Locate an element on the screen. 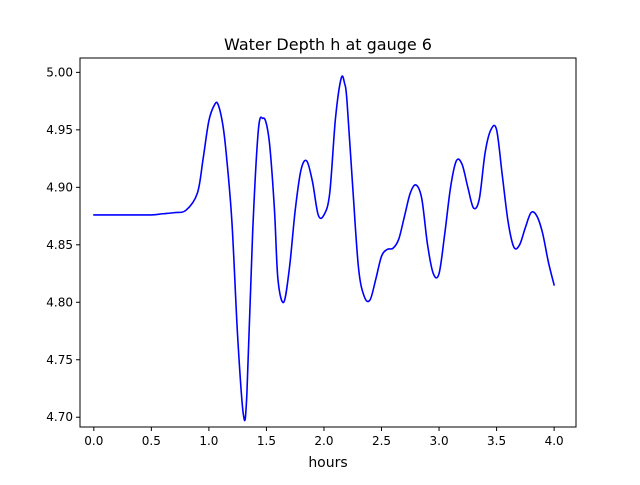 The image size is (640, 485). x-tick-label: 2.5 is located at coordinates (381, 441).